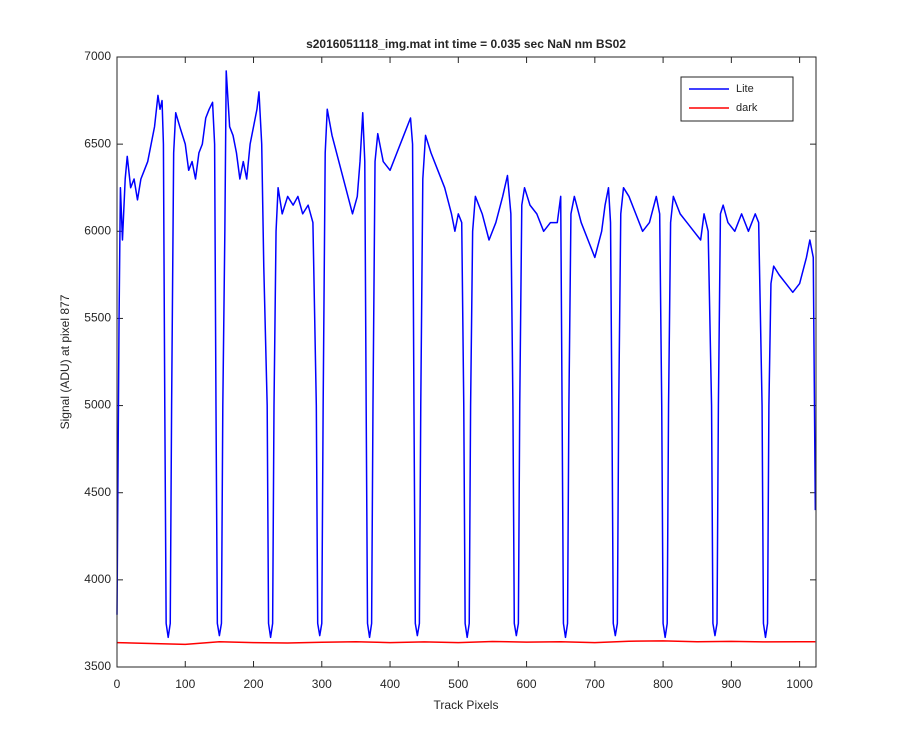 The width and height of the screenshot is (900, 750). Describe the element at coordinates (466, 643) in the screenshot. I see `line-series` at that location.